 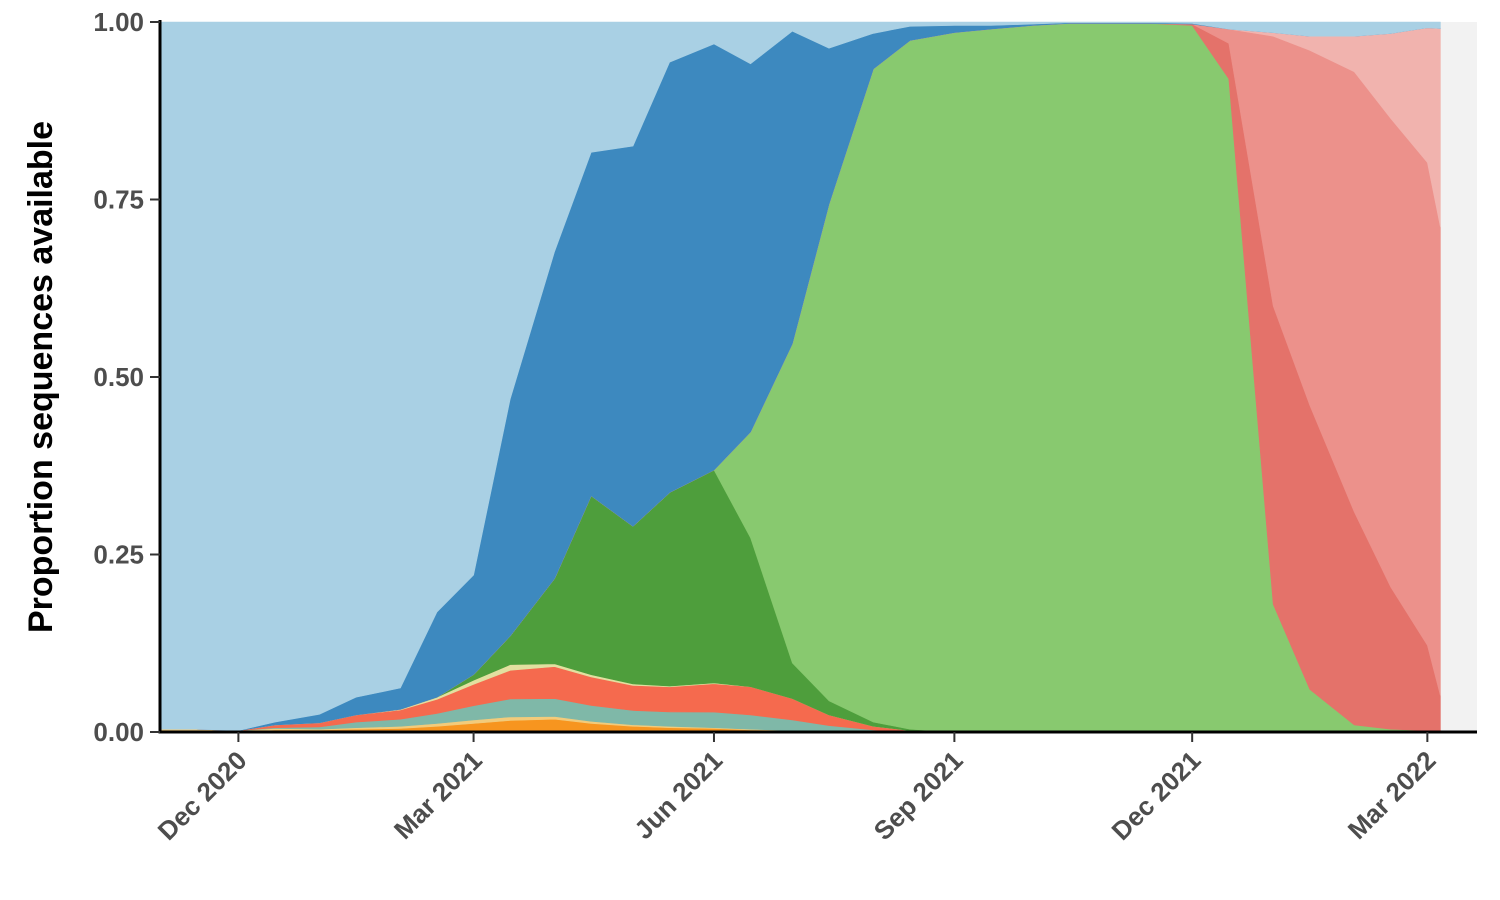 What do you see at coordinates (118, 555) in the screenshot?
I see `y-tick-label: 0.25` at bounding box center [118, 555].